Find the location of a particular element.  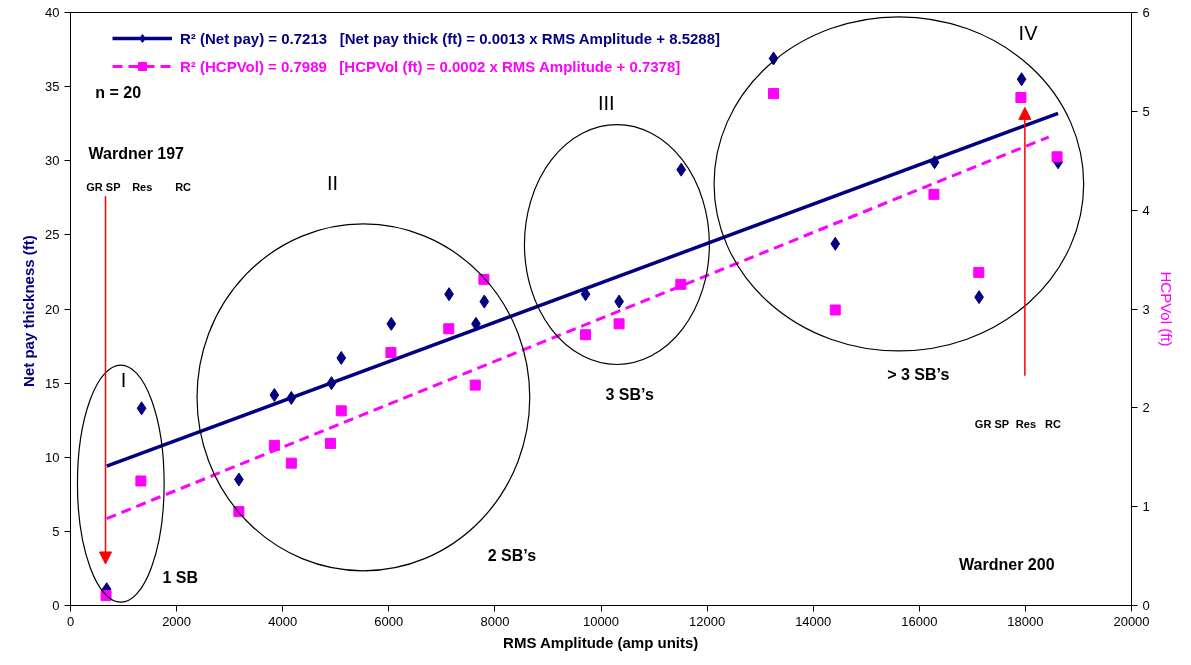

x-tick-label: 10000 is located at coordinates (601, 621).